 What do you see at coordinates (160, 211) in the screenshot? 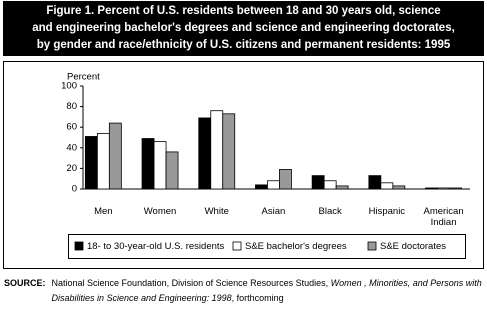
I see `x-tick-label: Women` at bounding box center [160, 211].